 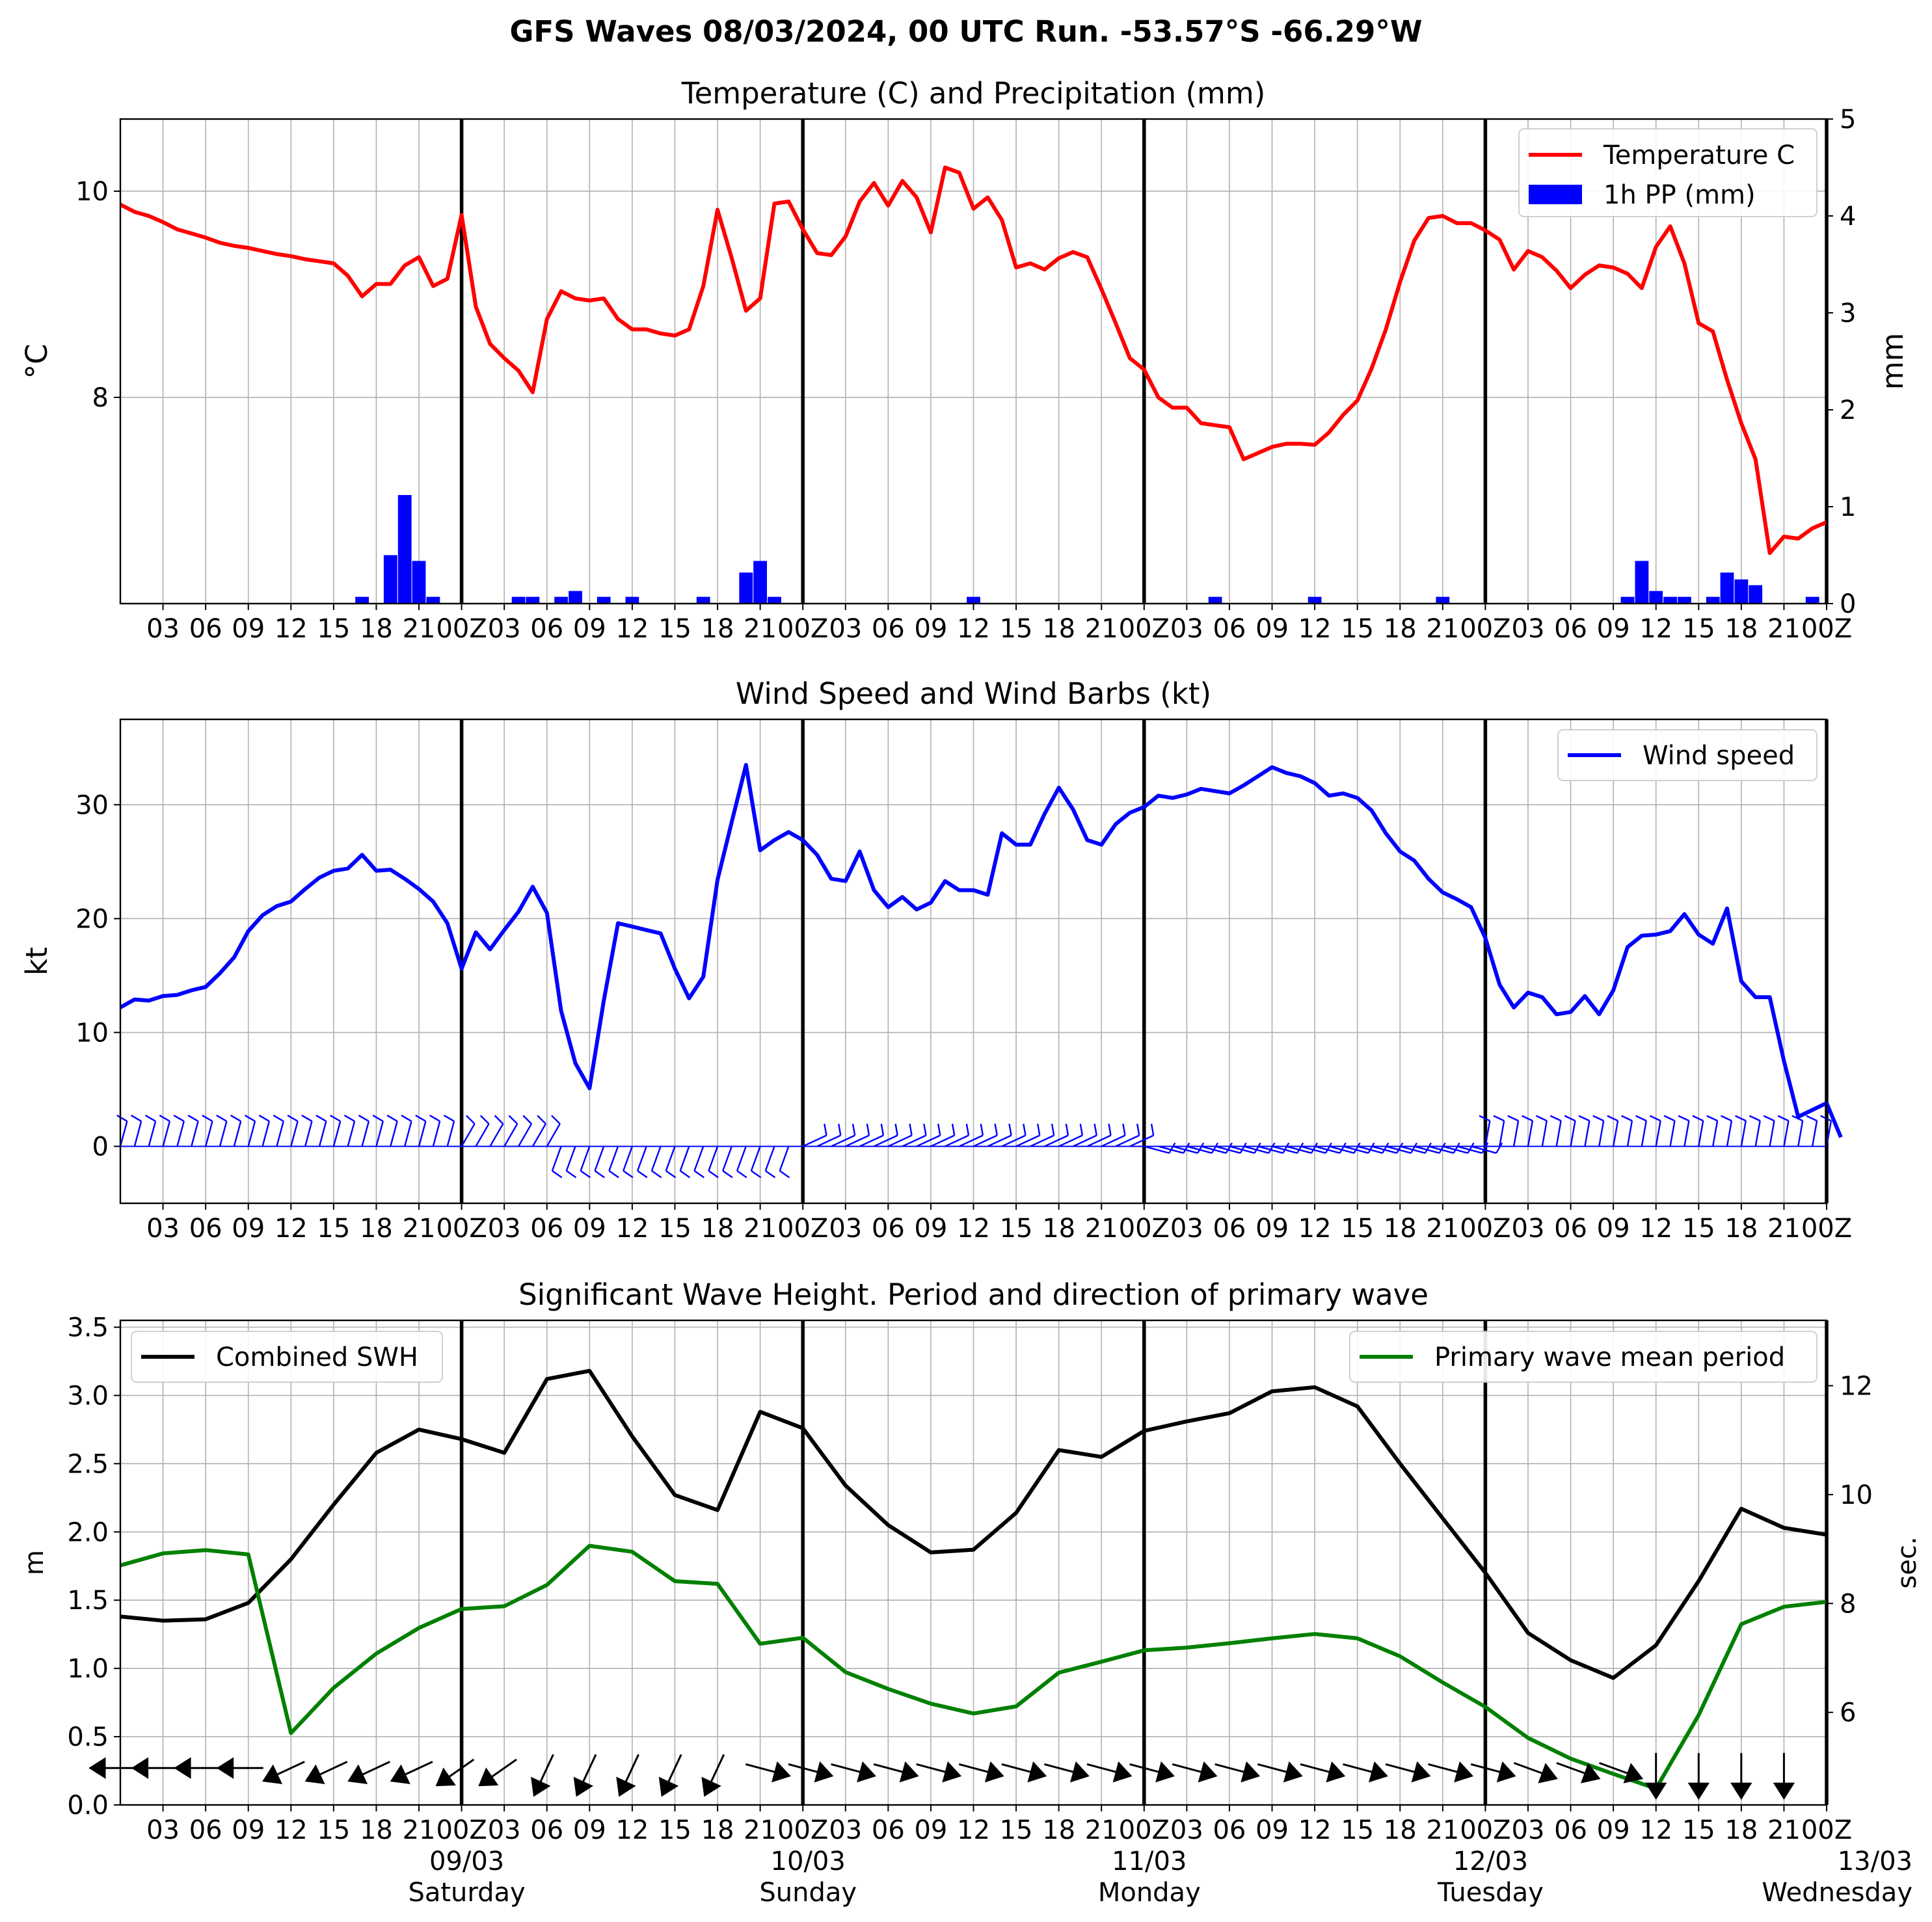 What do you see at coordinates (88, 1396) in the screenshot?
I see `y-tick-label: 3.0` at bounding box center [88, 1396].